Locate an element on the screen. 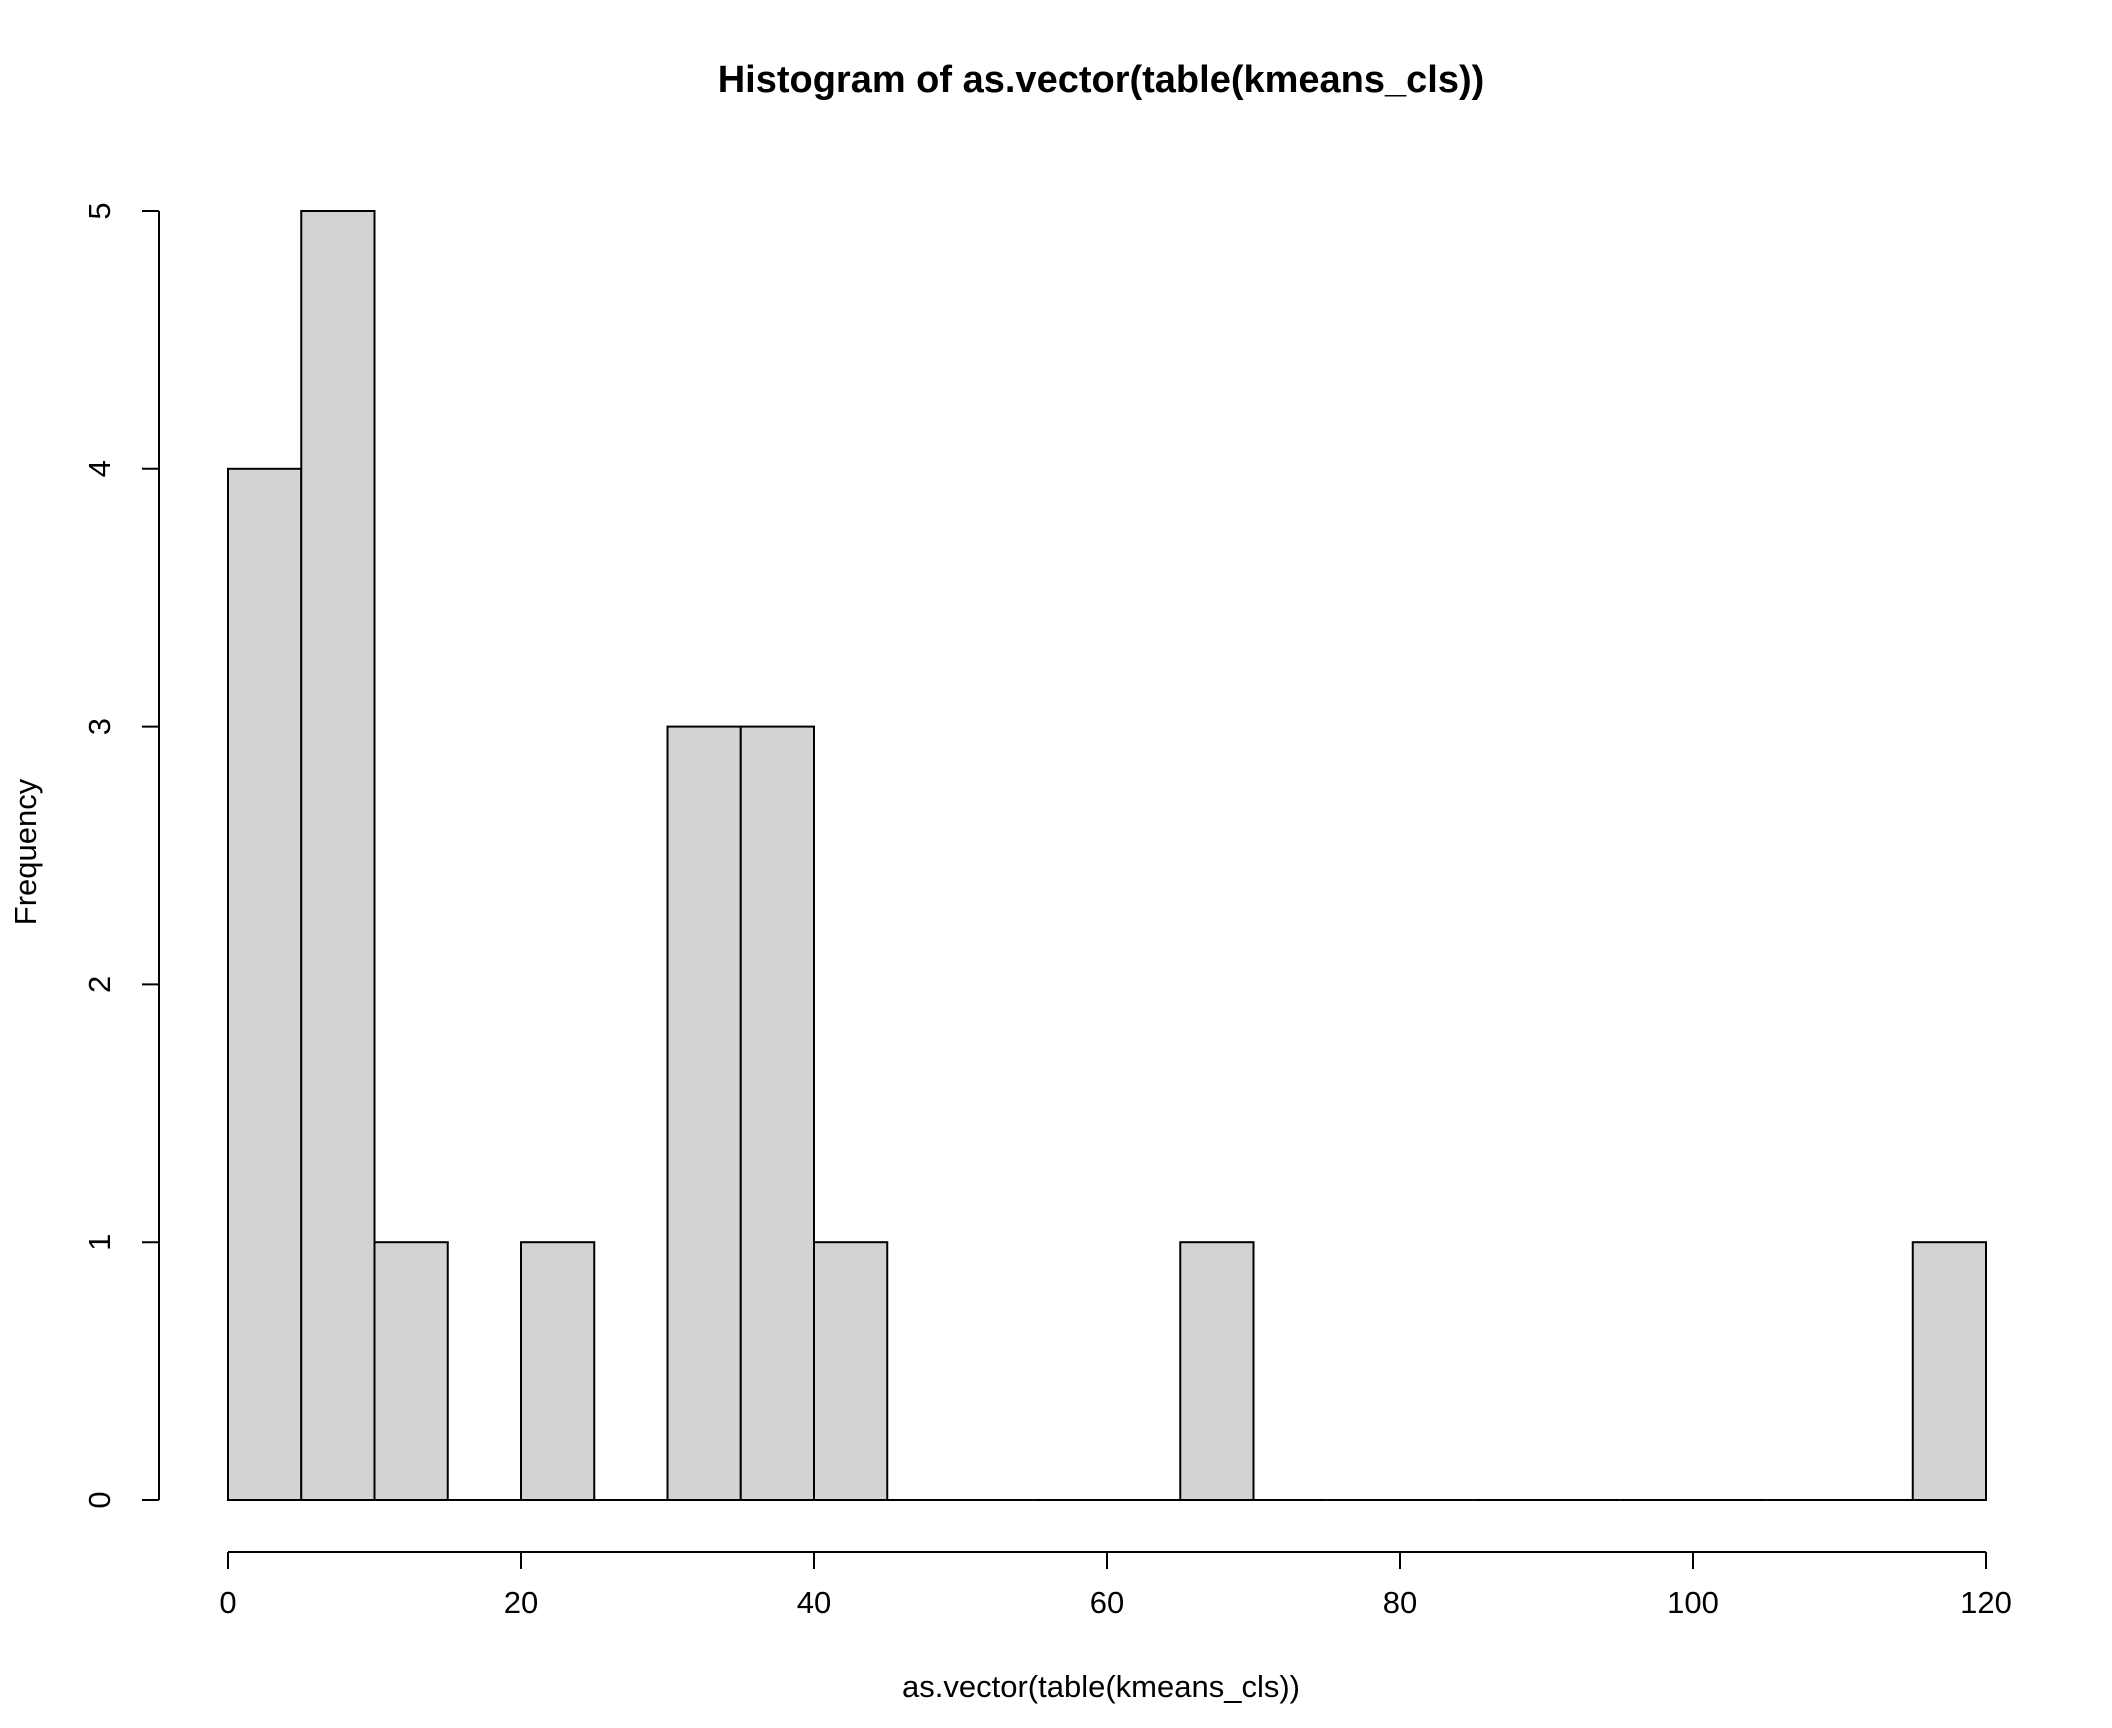  x-tick-label: 20 is located at coordinates (521, 1602).